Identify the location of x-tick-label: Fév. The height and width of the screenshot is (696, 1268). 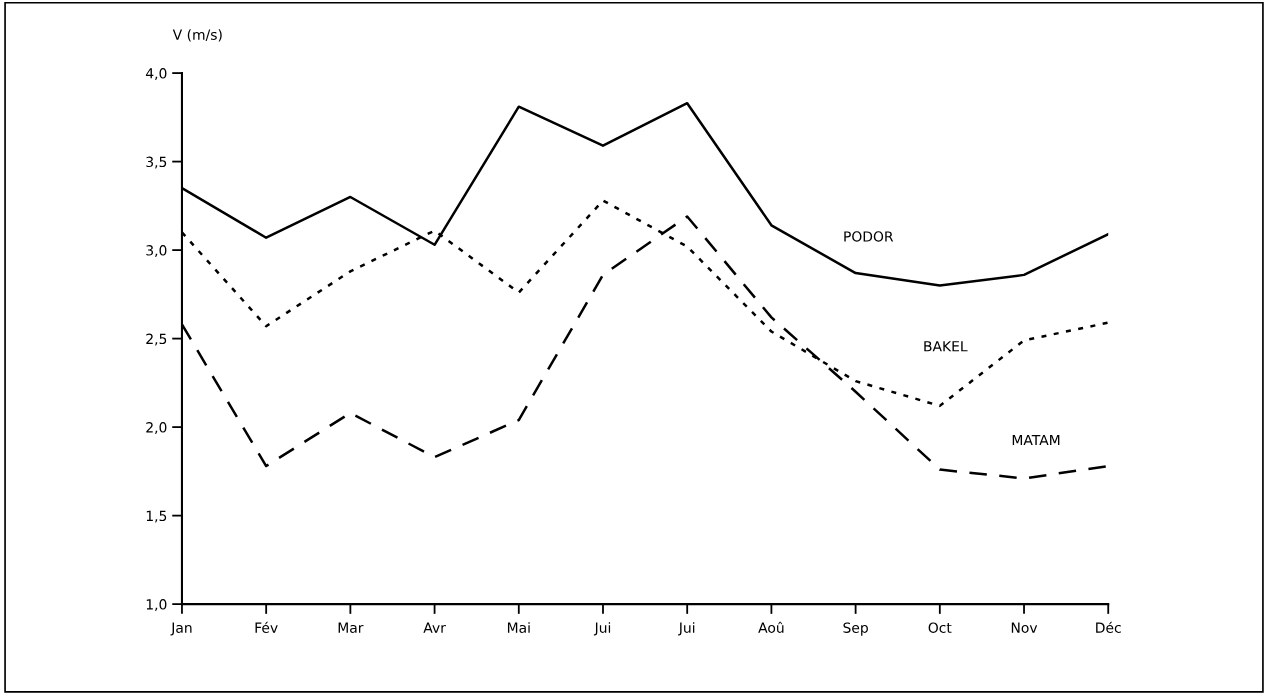
(266, 627).